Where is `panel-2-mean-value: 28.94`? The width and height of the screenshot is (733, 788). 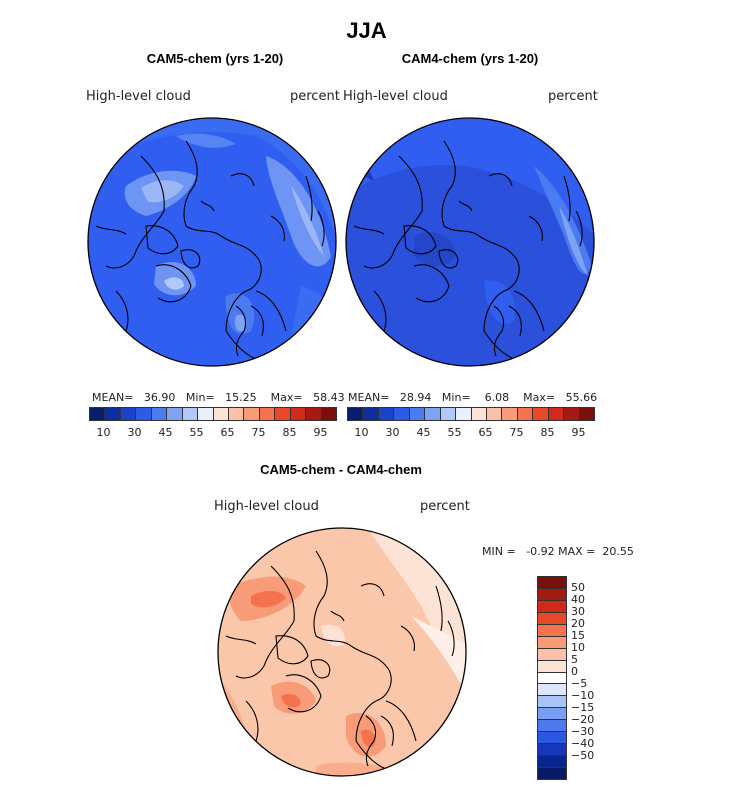 panel-2-mean-value: 28.94 is located at coordinates (415, 397).